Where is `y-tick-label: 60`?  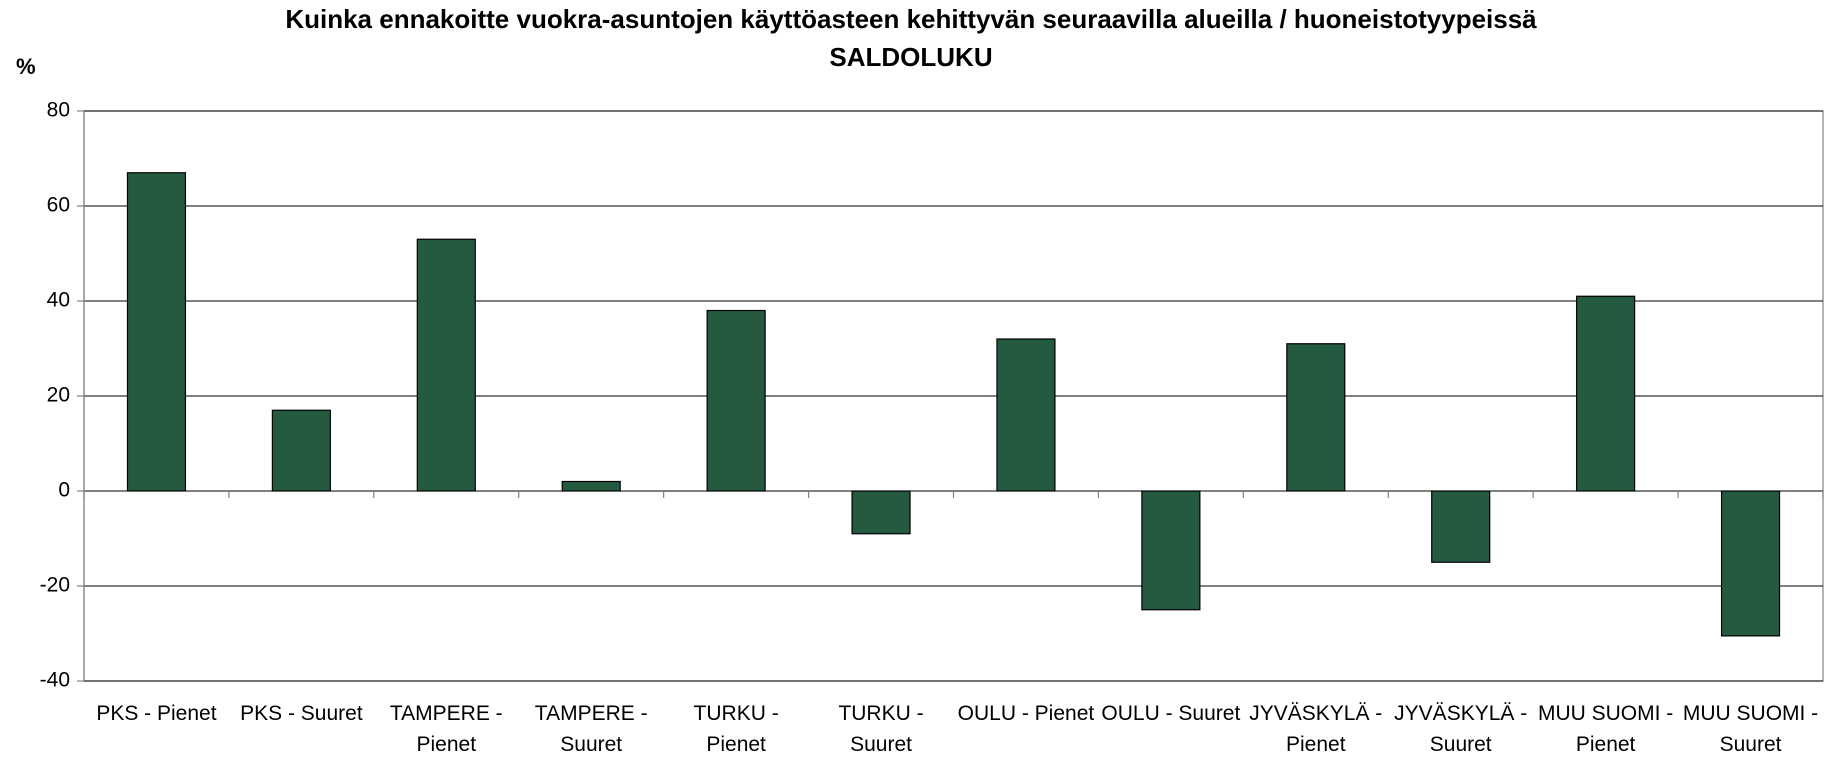
y-tick-label: 60 is located at coordinates (58, 205).